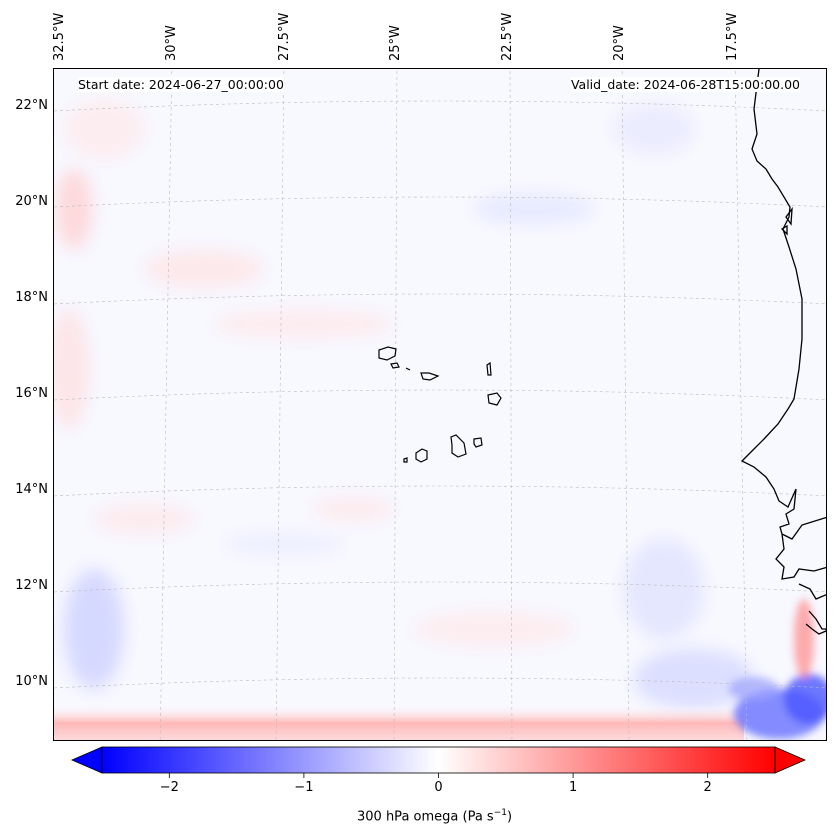 The width and height of the screenshot is (837, 839). What do you see at coordinates (438, 787) in the screenshot?
I see `colorbar-tick-label: 0` at bounding box center [438, 787].